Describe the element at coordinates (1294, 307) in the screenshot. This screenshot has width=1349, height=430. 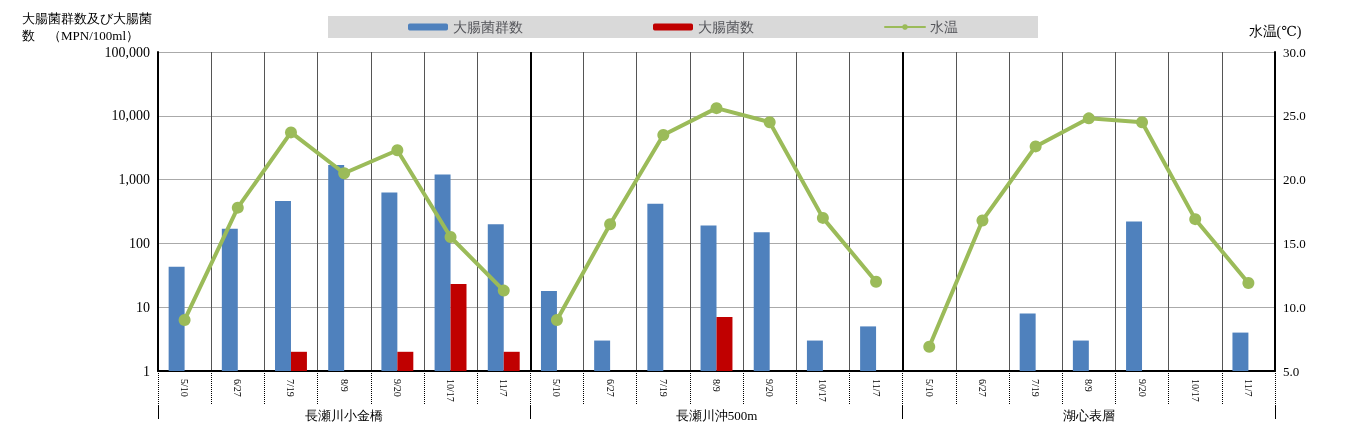
I see `y2-tick-label: 10.0` at that location.